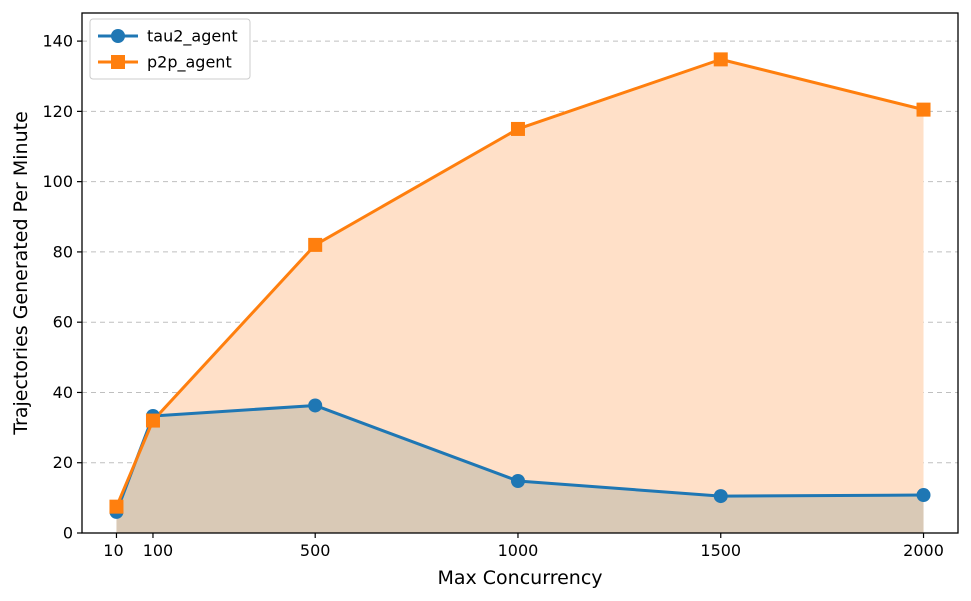 The width and height of the screenshot is (971, 601). Describe the element at coordinates (519, 578) in the screenshot. I see `x-axis-title: Max Concurrency` at that location.